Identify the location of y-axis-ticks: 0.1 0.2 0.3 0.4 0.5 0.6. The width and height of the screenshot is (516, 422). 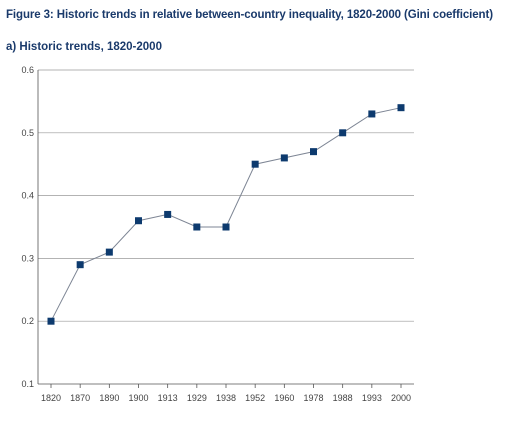
(27, 227).